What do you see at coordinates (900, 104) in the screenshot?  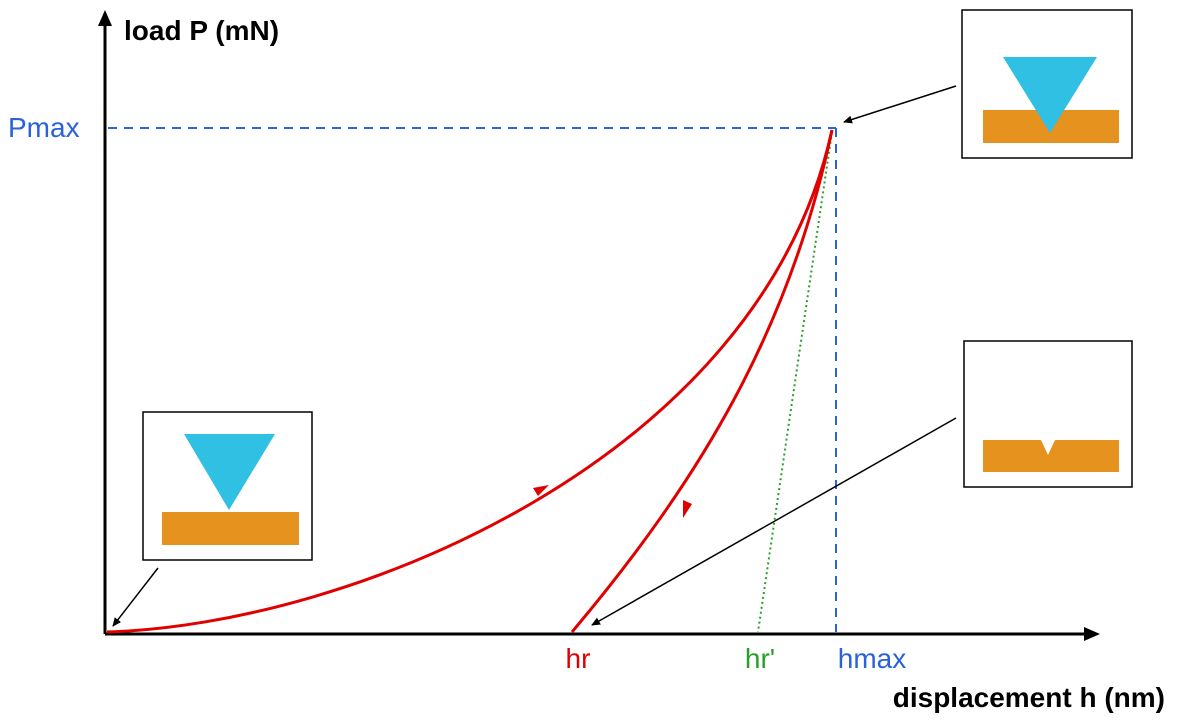 I see `pointer-arrow-max` at bounding box center [900, 104].